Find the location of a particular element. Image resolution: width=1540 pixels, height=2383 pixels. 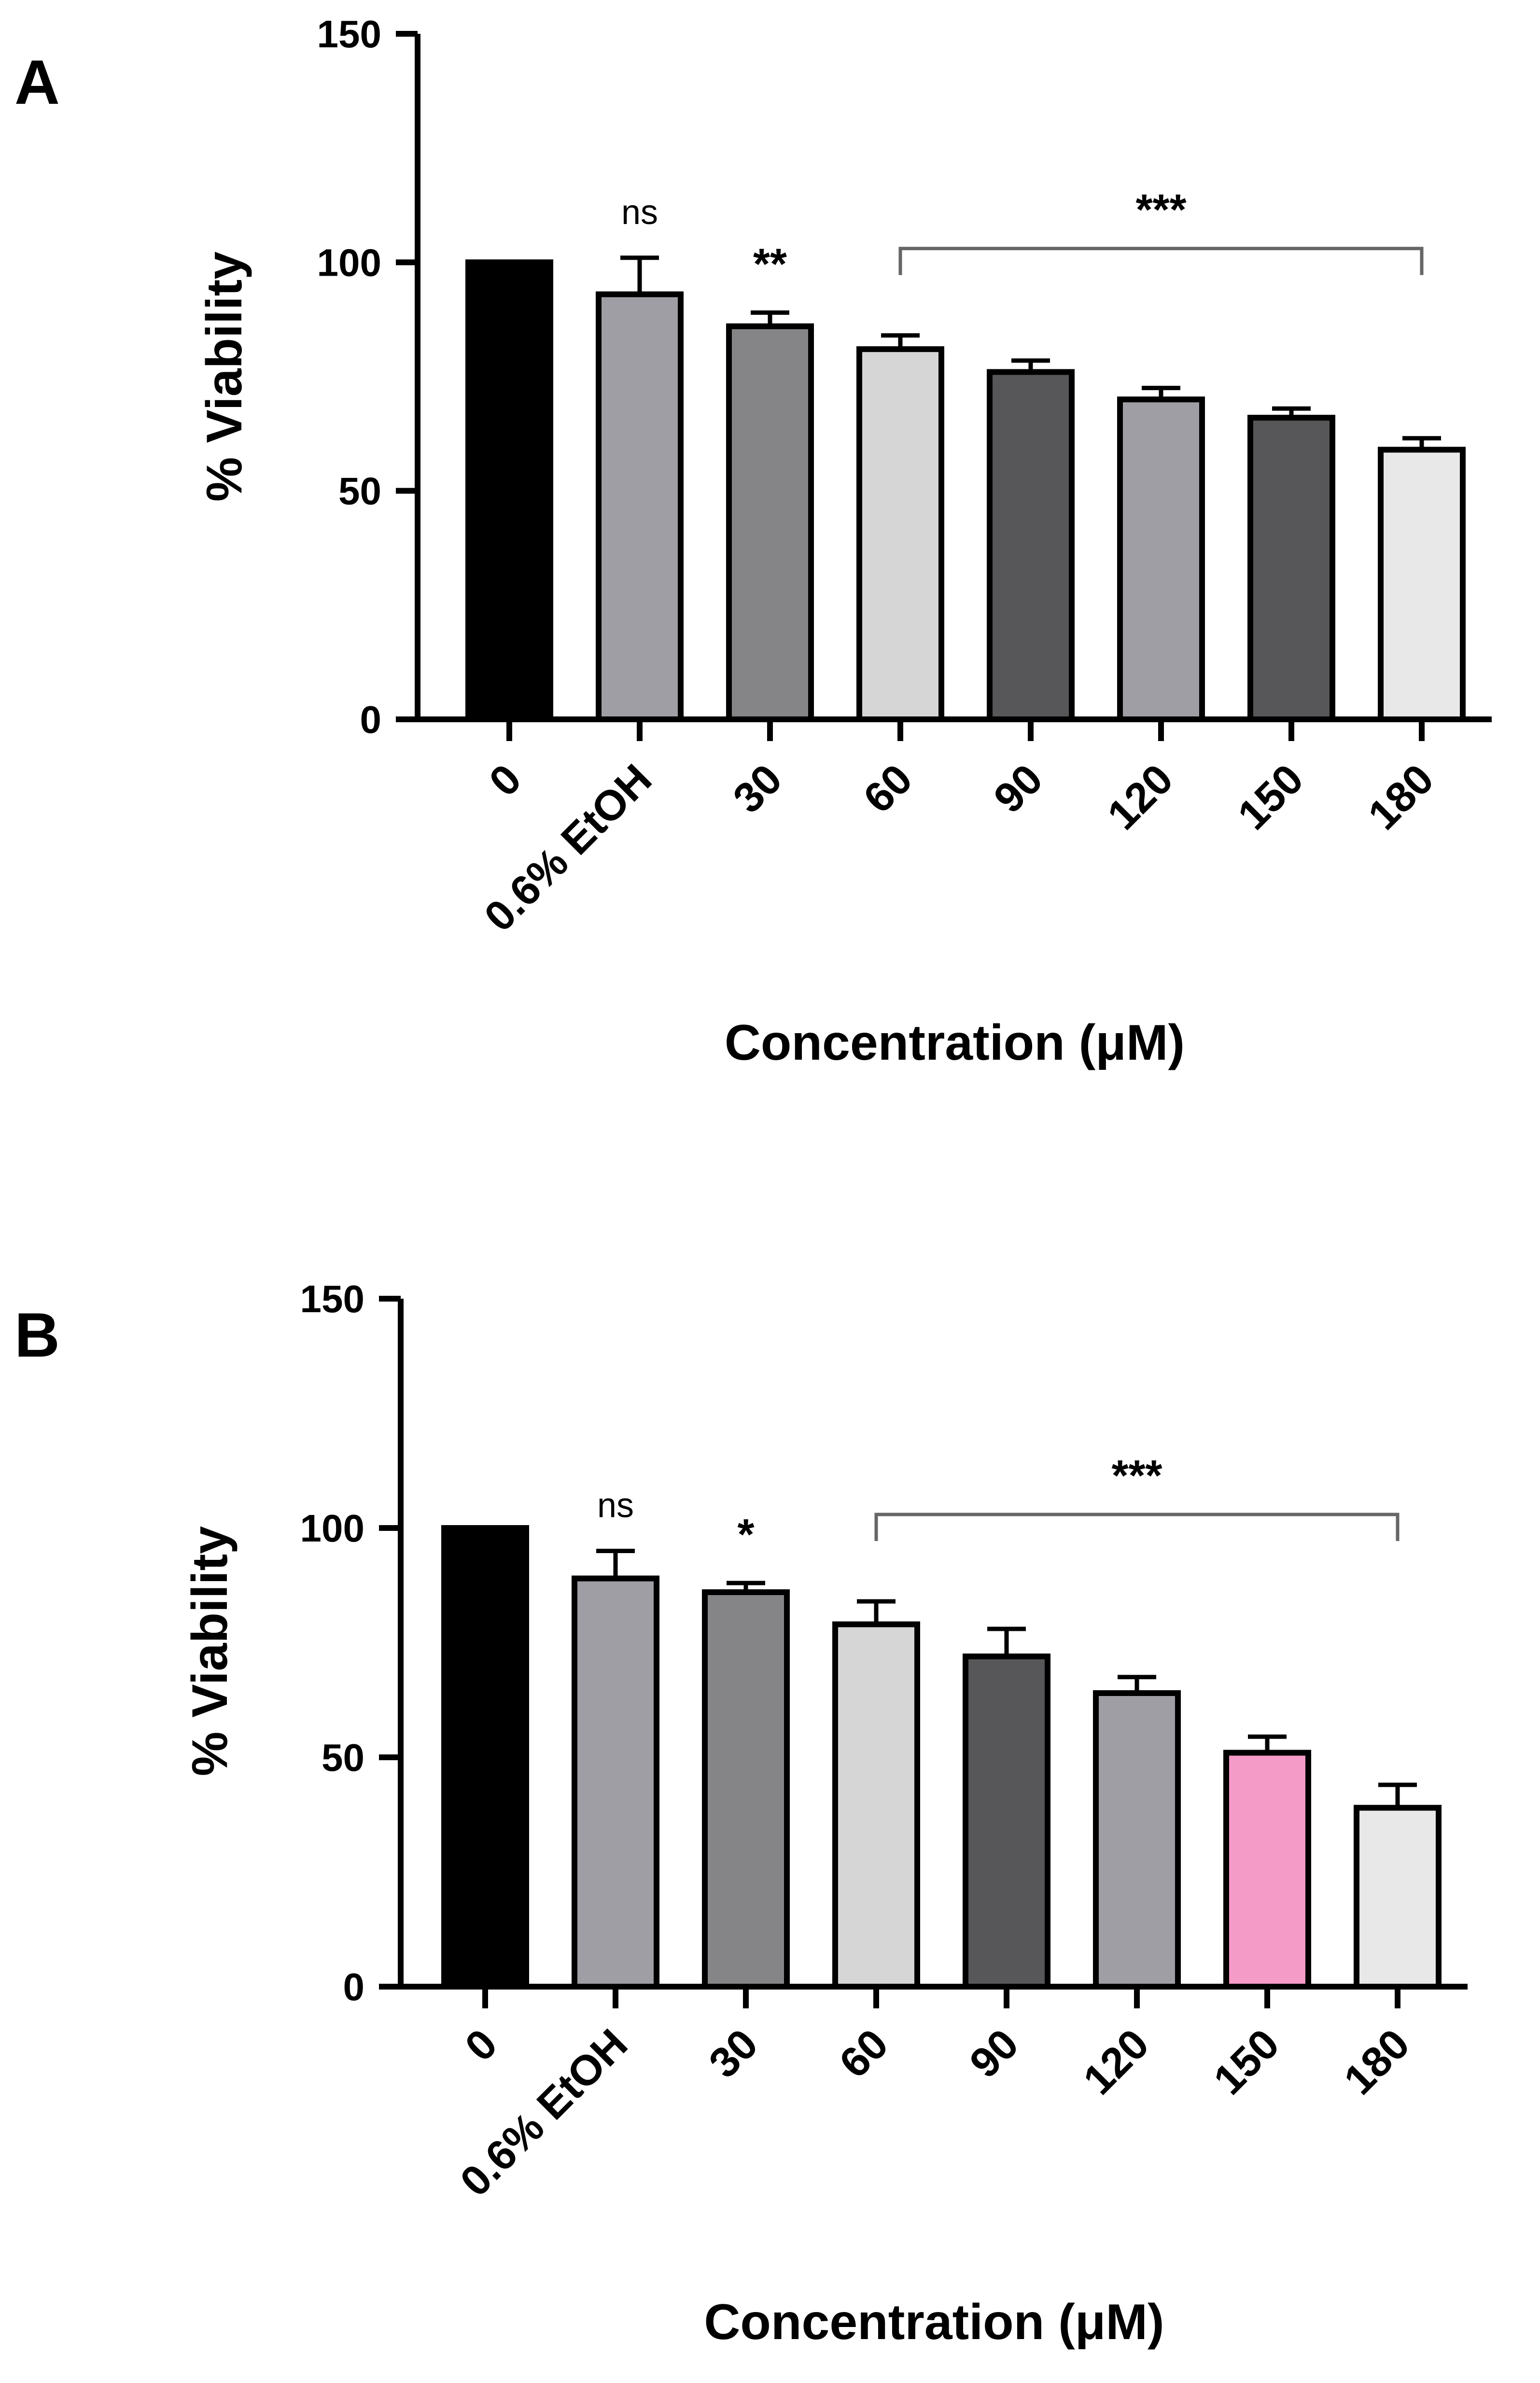

panel-a-letter: A is located at coordinates (37, 82).